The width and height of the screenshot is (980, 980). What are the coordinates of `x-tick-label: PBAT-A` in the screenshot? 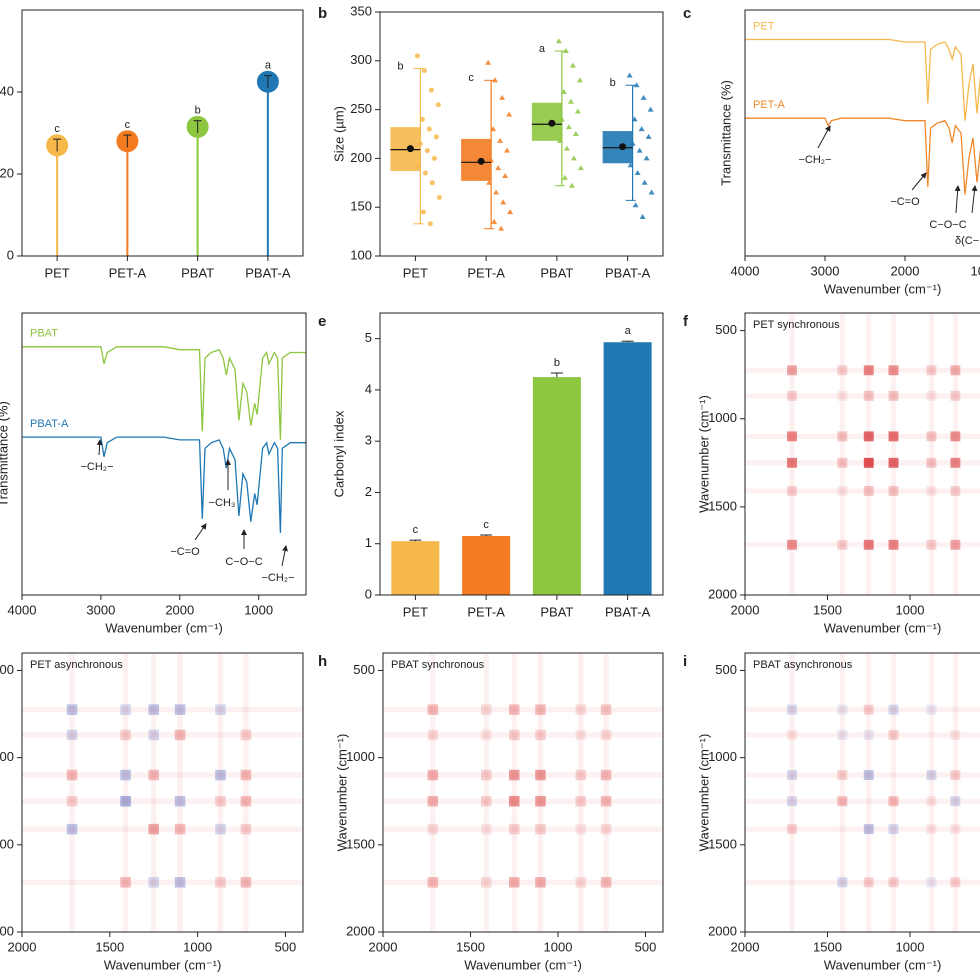 It's located at (268, 272).